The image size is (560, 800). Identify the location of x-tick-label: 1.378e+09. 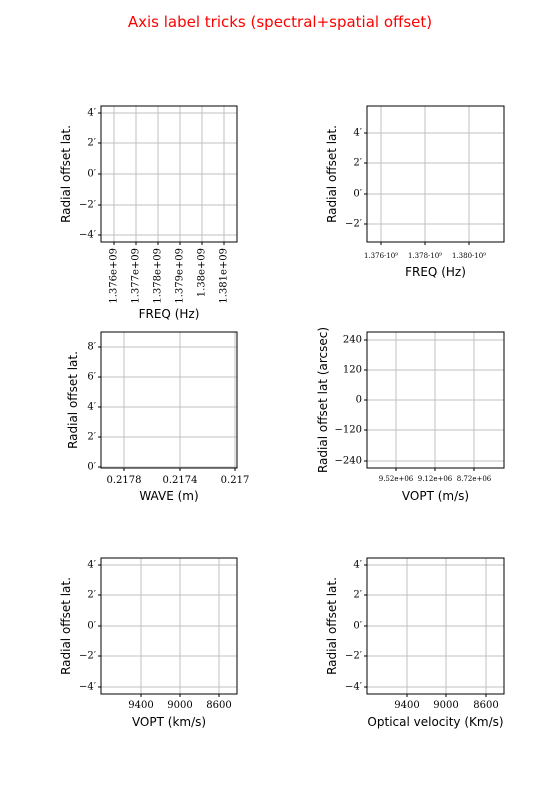
(158, 276).